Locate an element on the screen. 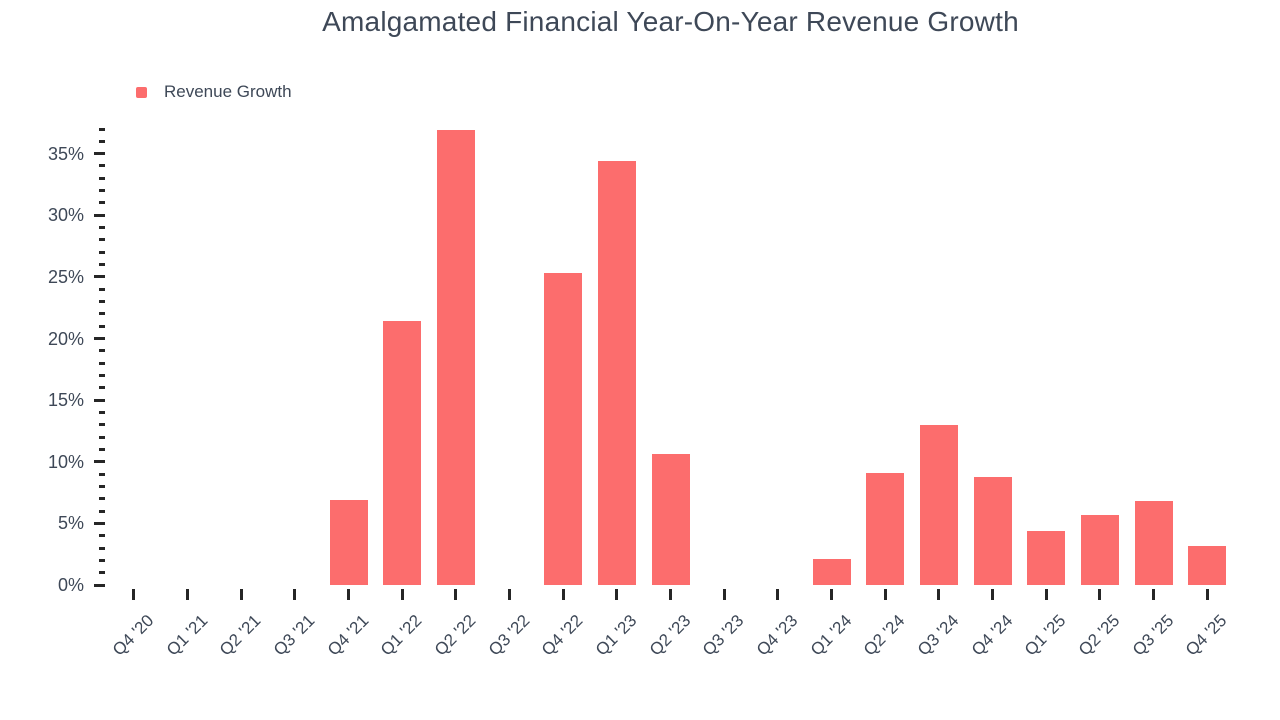 This screenshot has width=1280, height=720. legend: Revenue Growth is located at coordinates (214, 92).